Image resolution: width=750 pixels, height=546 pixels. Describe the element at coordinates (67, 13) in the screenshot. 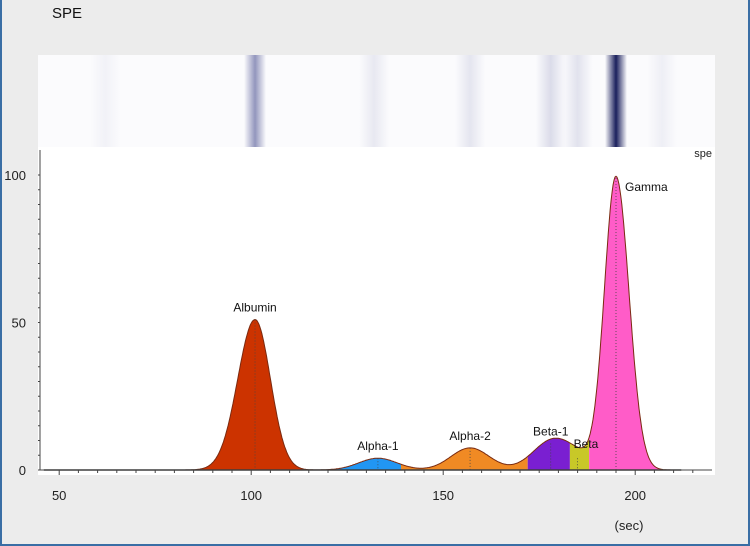

I see `window-title: SPE` at that location.